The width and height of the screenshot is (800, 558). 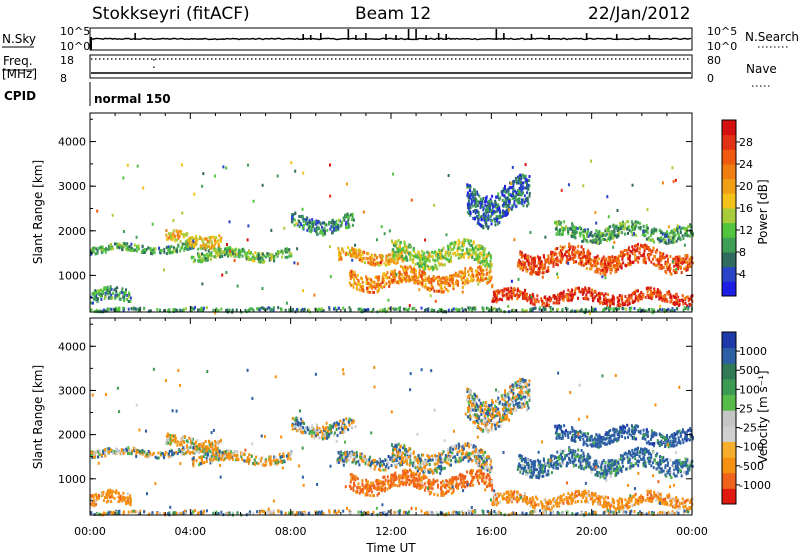 What do you see at coordinates (63, 78) in the screenshot?
I see `freq-tick-bottom: 8` at bounding box center [63, 78].